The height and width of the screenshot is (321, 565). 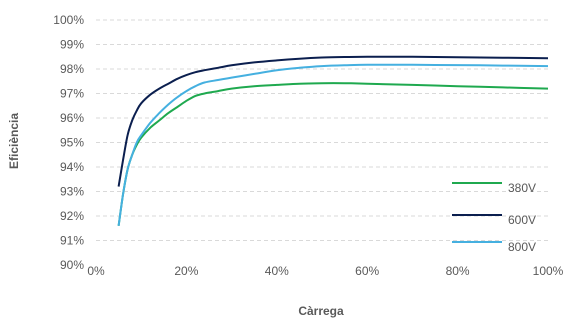 I want to click on y-tick-label: 91%, so click(x=72, y=241).